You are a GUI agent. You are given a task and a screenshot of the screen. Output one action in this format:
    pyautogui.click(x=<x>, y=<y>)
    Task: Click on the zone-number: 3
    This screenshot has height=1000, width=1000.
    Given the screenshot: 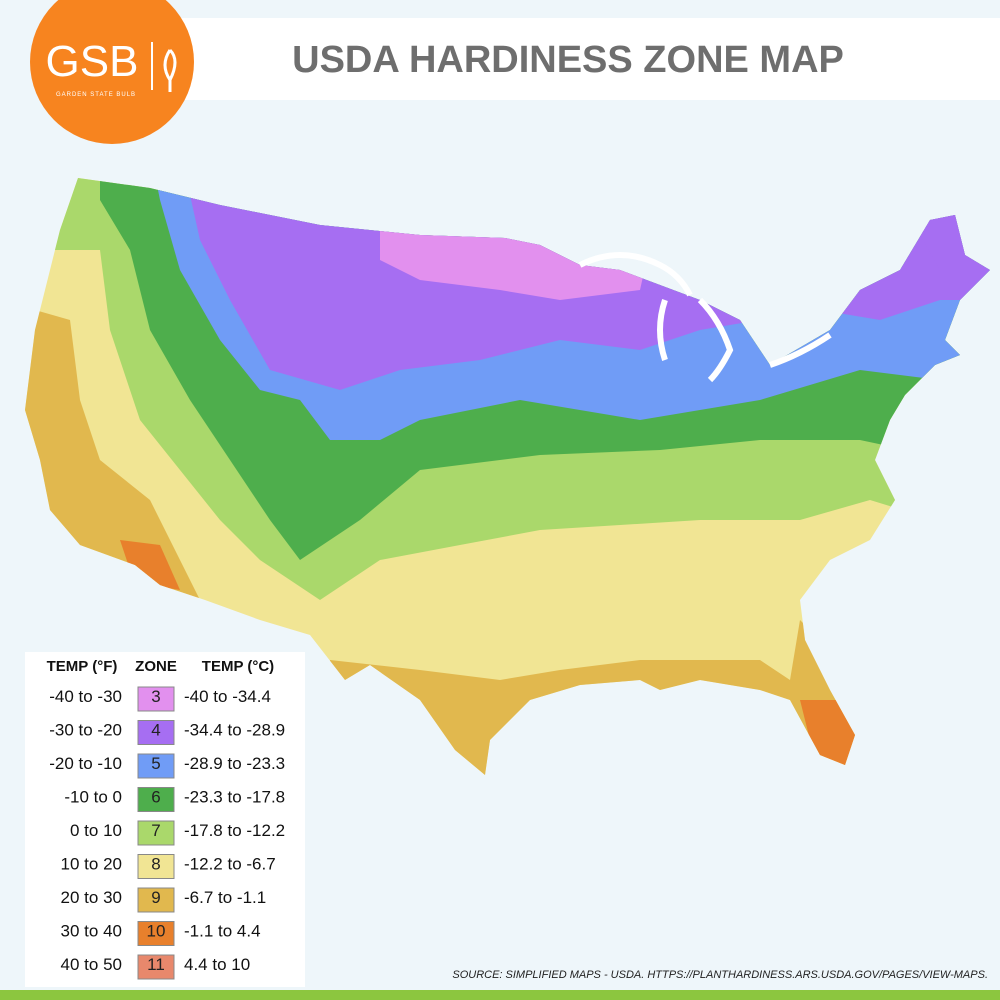 What is the action you would take?
    pyautogui.click(x=155, y=696)
    